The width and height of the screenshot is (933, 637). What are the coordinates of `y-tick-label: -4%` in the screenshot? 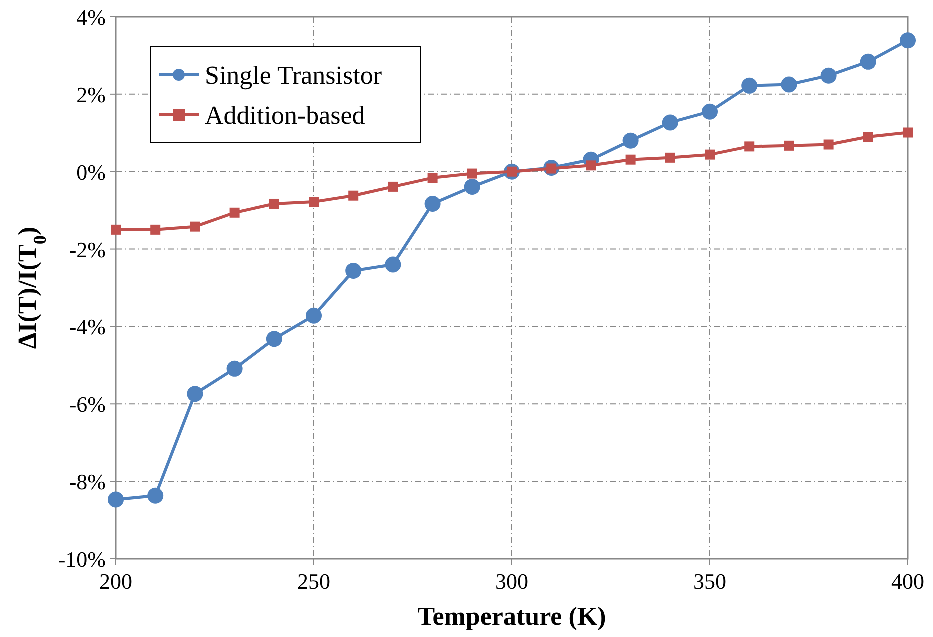 It's located at (87, 327).